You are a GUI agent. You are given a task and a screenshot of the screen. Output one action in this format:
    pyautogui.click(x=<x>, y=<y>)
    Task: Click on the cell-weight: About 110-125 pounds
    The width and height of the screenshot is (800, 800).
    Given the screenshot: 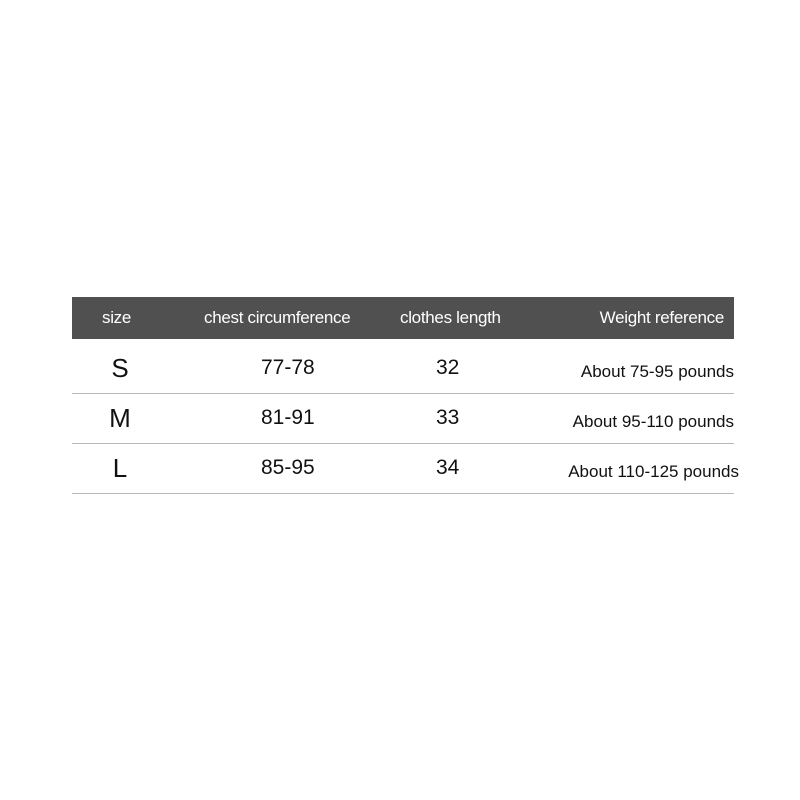 What is the action you would take?
    pyautogui.click(x=653, y=471)
    